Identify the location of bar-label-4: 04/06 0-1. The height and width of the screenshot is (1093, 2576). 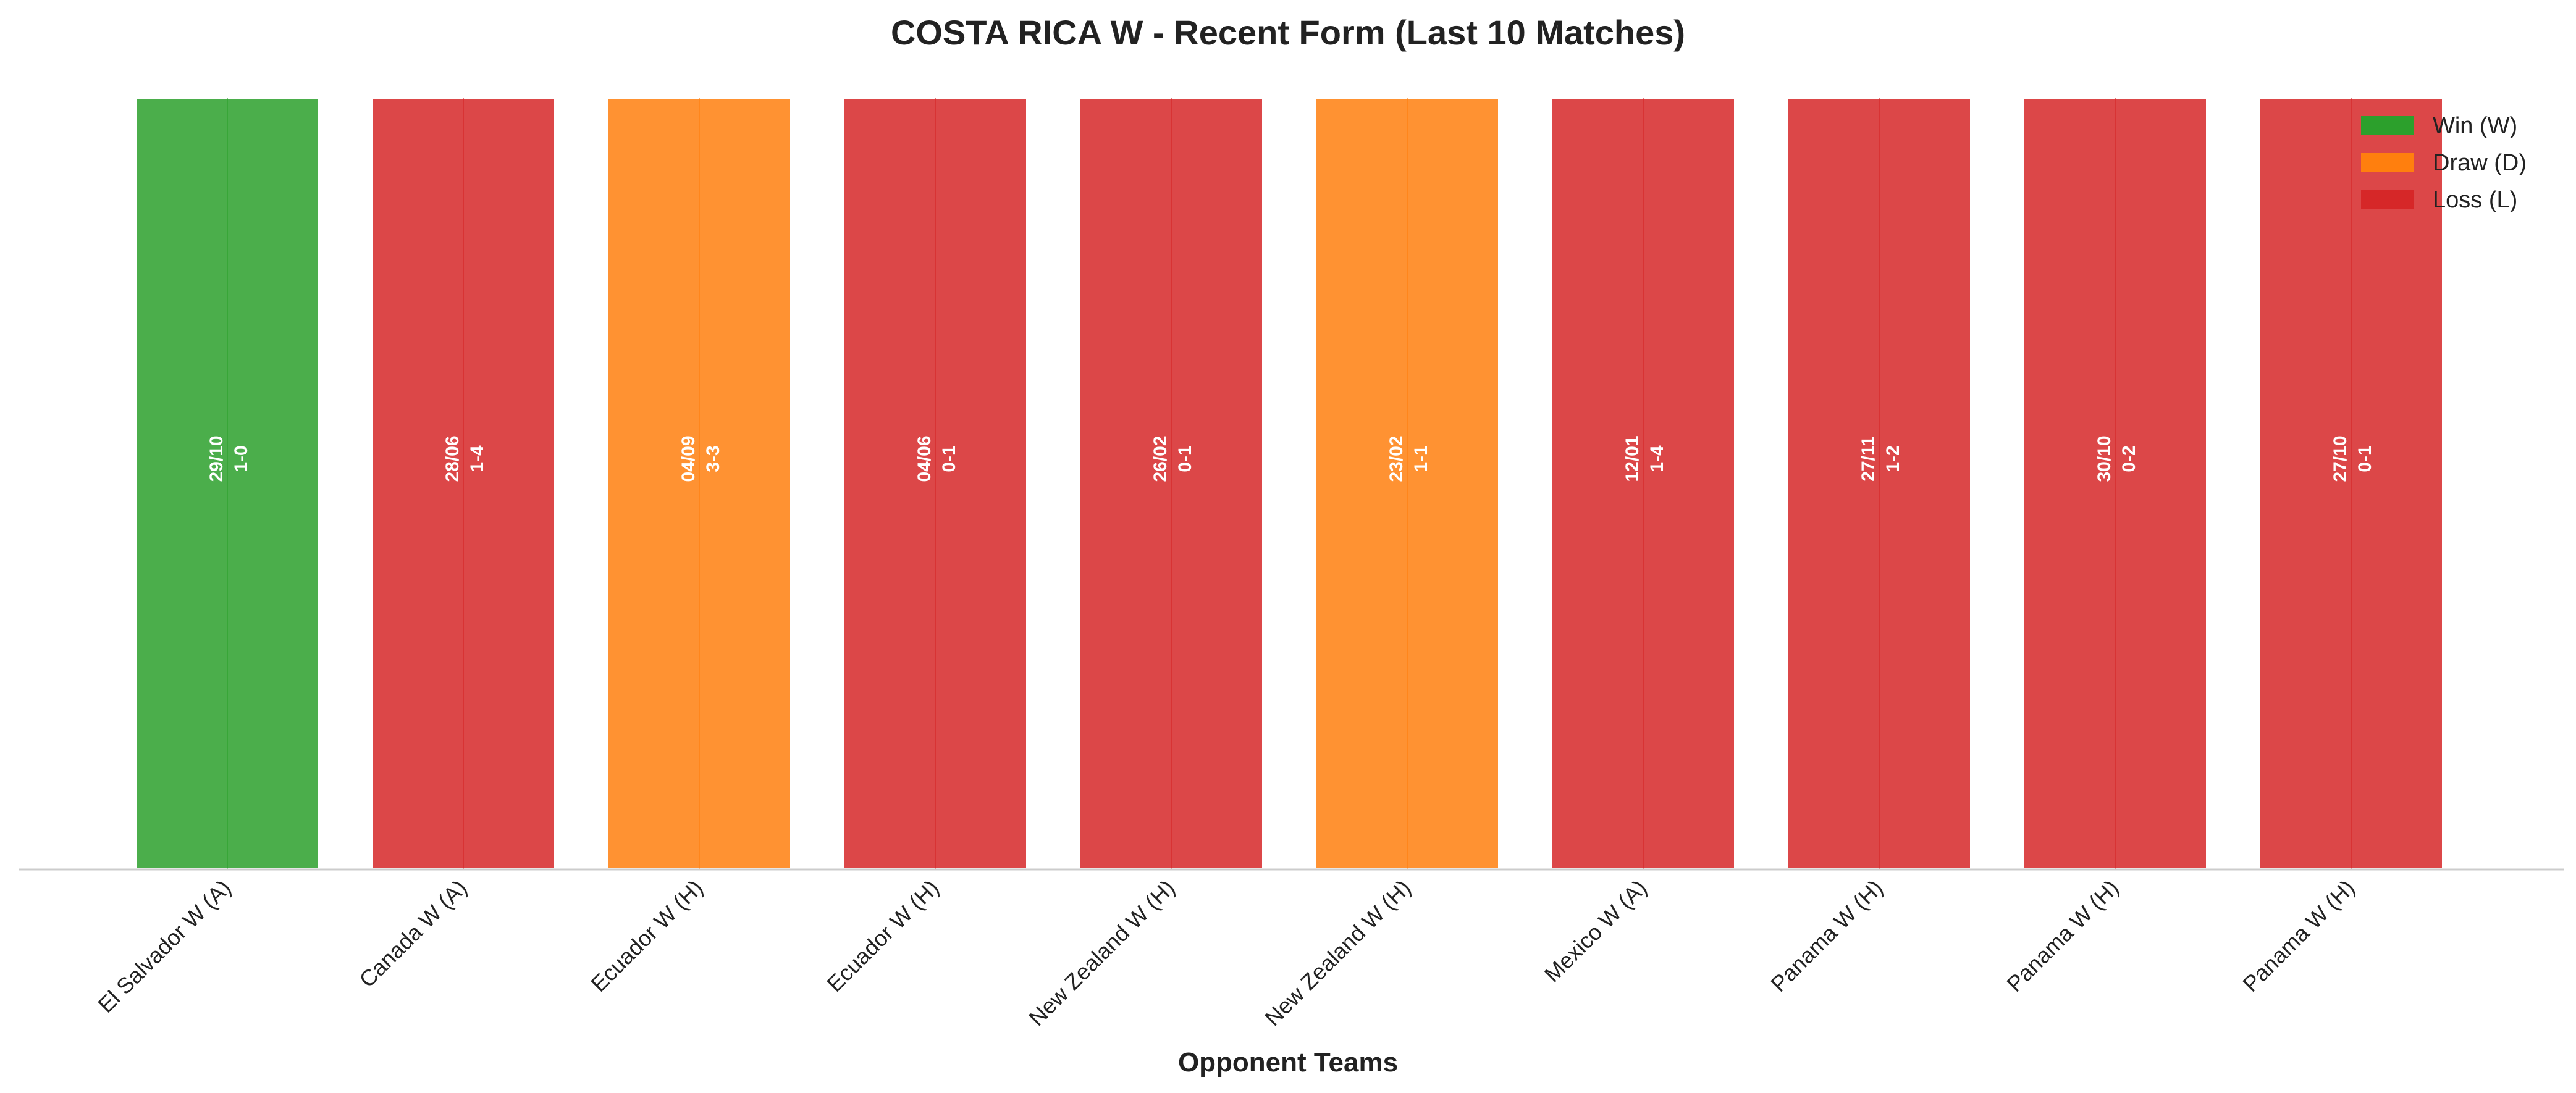
(936, 458).